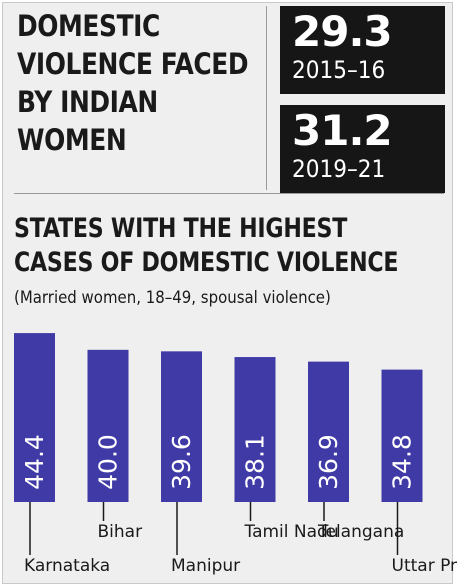  Describe the element at coordinates (291, 532) in the screenshot. I see `category-label: Tamil Nadu` at that location.